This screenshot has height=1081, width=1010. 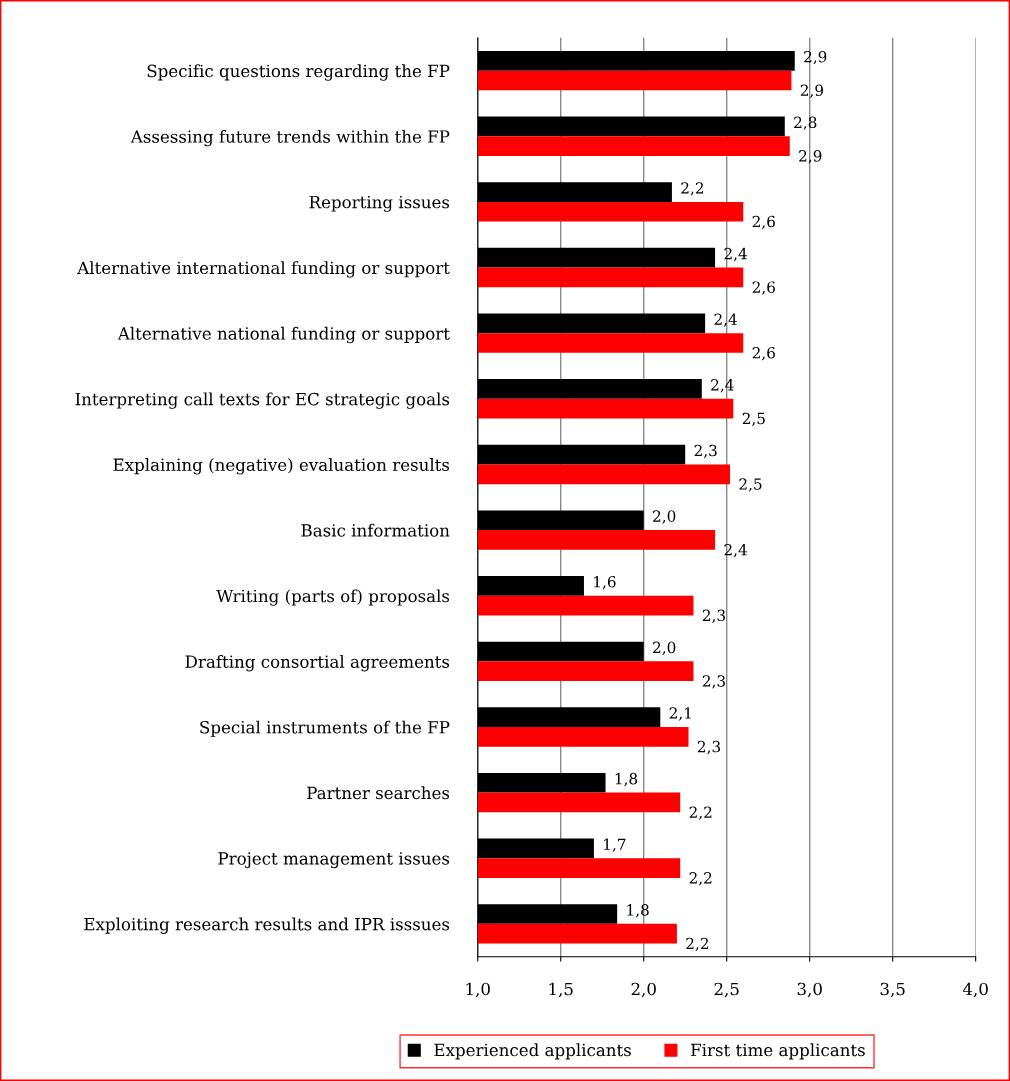 What do you see at coordinates (561, 990) in the screenshot?
I see `x-tick-label: 1,5` at bounding box center [561, 990].